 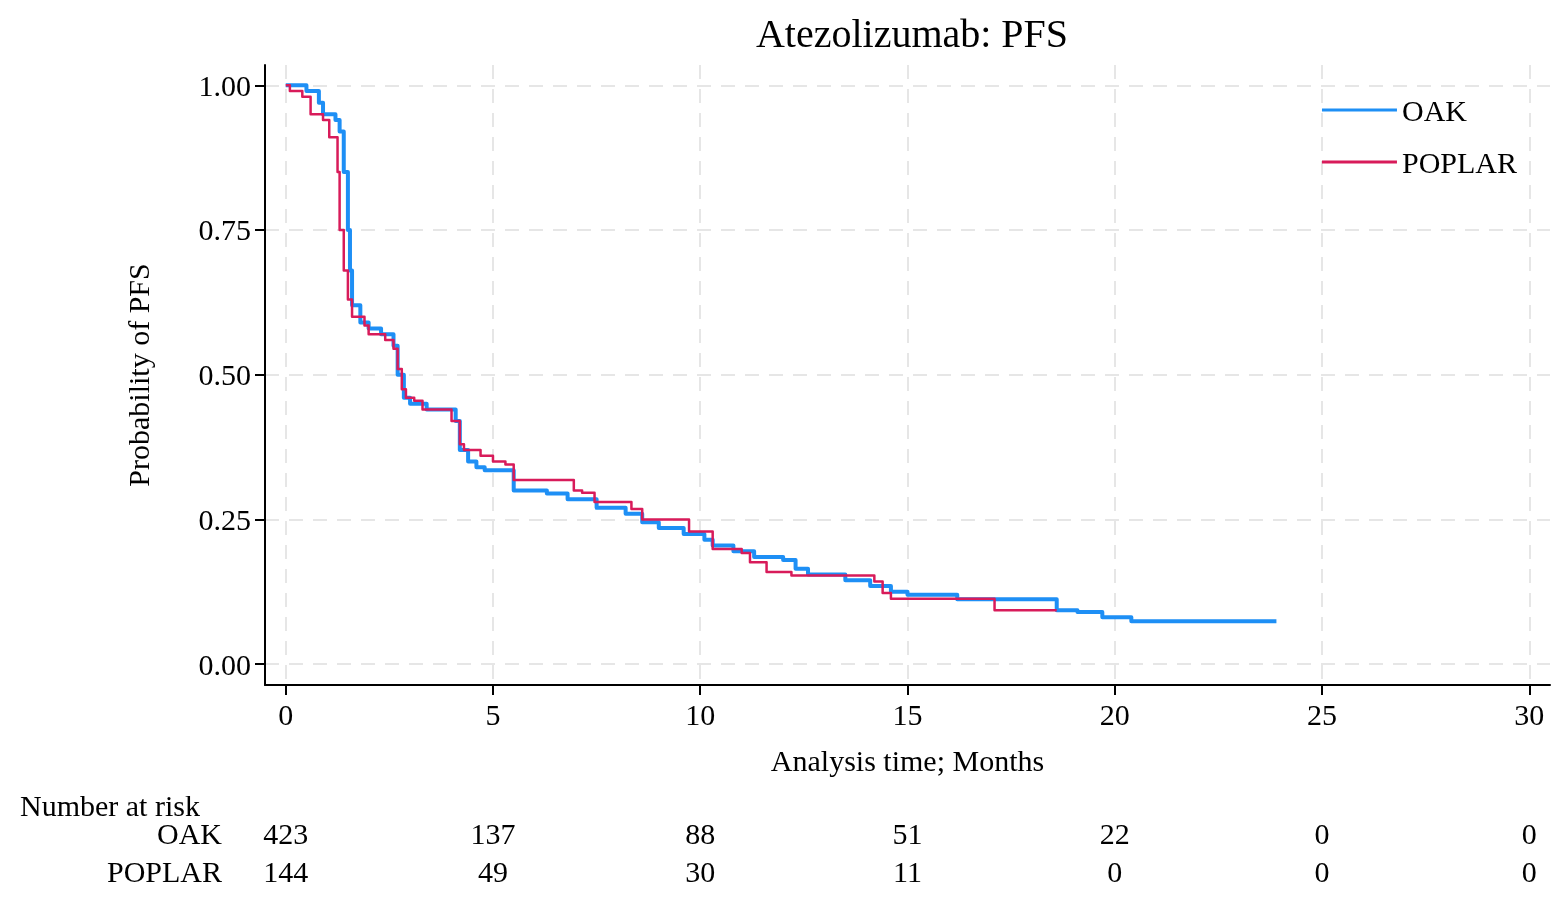 I want to click on text: 137, so click(x=493, y=833).